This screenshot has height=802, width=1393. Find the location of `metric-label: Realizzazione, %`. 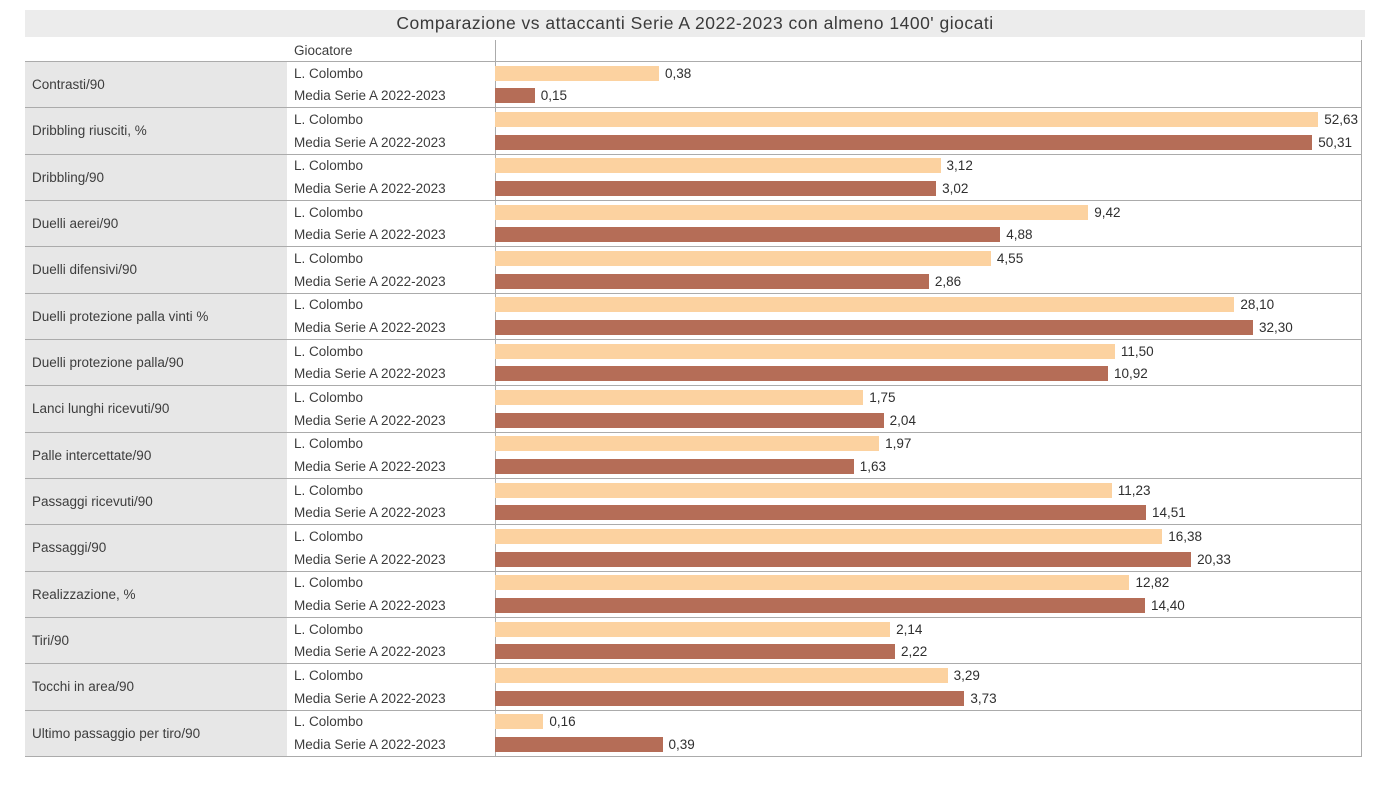

metric-label: Realizzazione, % is located at coordinates (156, 594).